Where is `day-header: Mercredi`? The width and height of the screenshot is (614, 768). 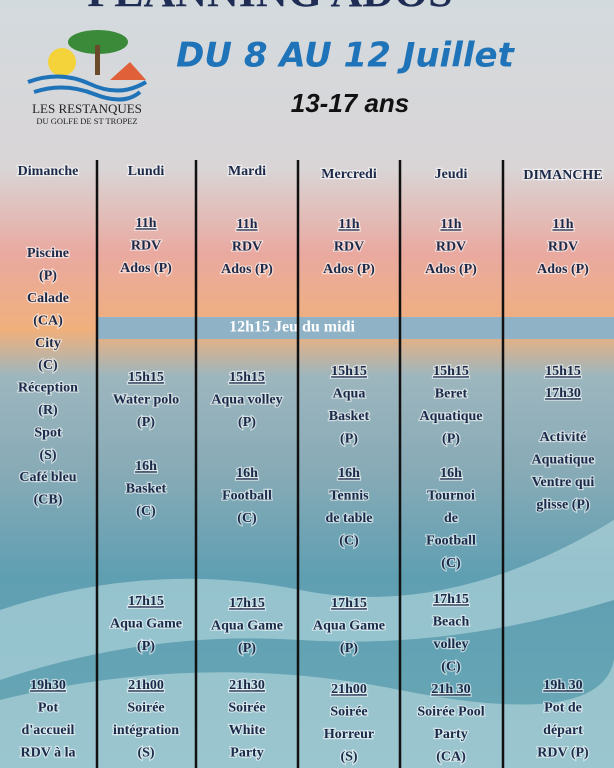 day-header: Mercredi is located at coordinates (349, 174).